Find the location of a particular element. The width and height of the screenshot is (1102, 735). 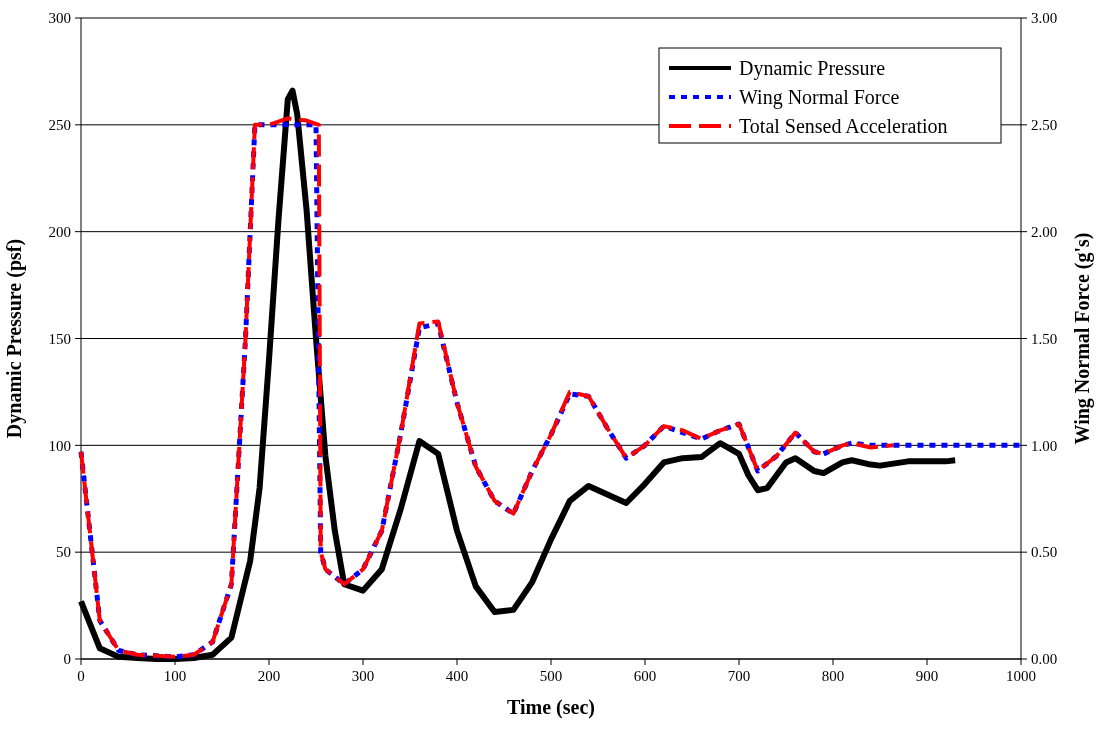

y-tick-label: 0 is located at coordinates (67, 659).